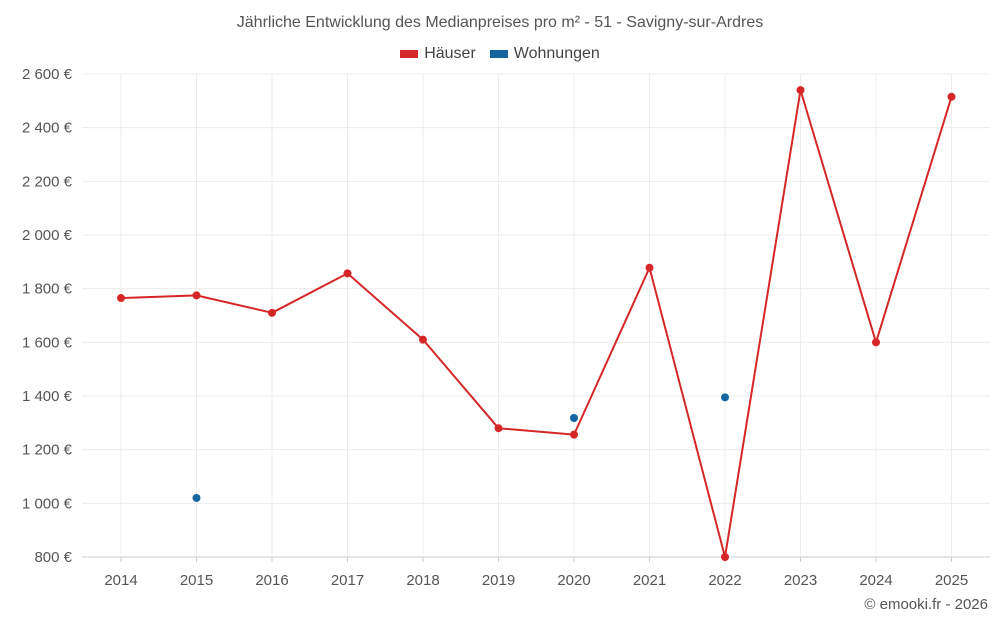 Image resolution: width=1000 pixels, height=625 pixels. What do you see at coordinates (875, 580) in the screenshot?
I see `x-tick-label: 2024` at bounding box center [875, 580].